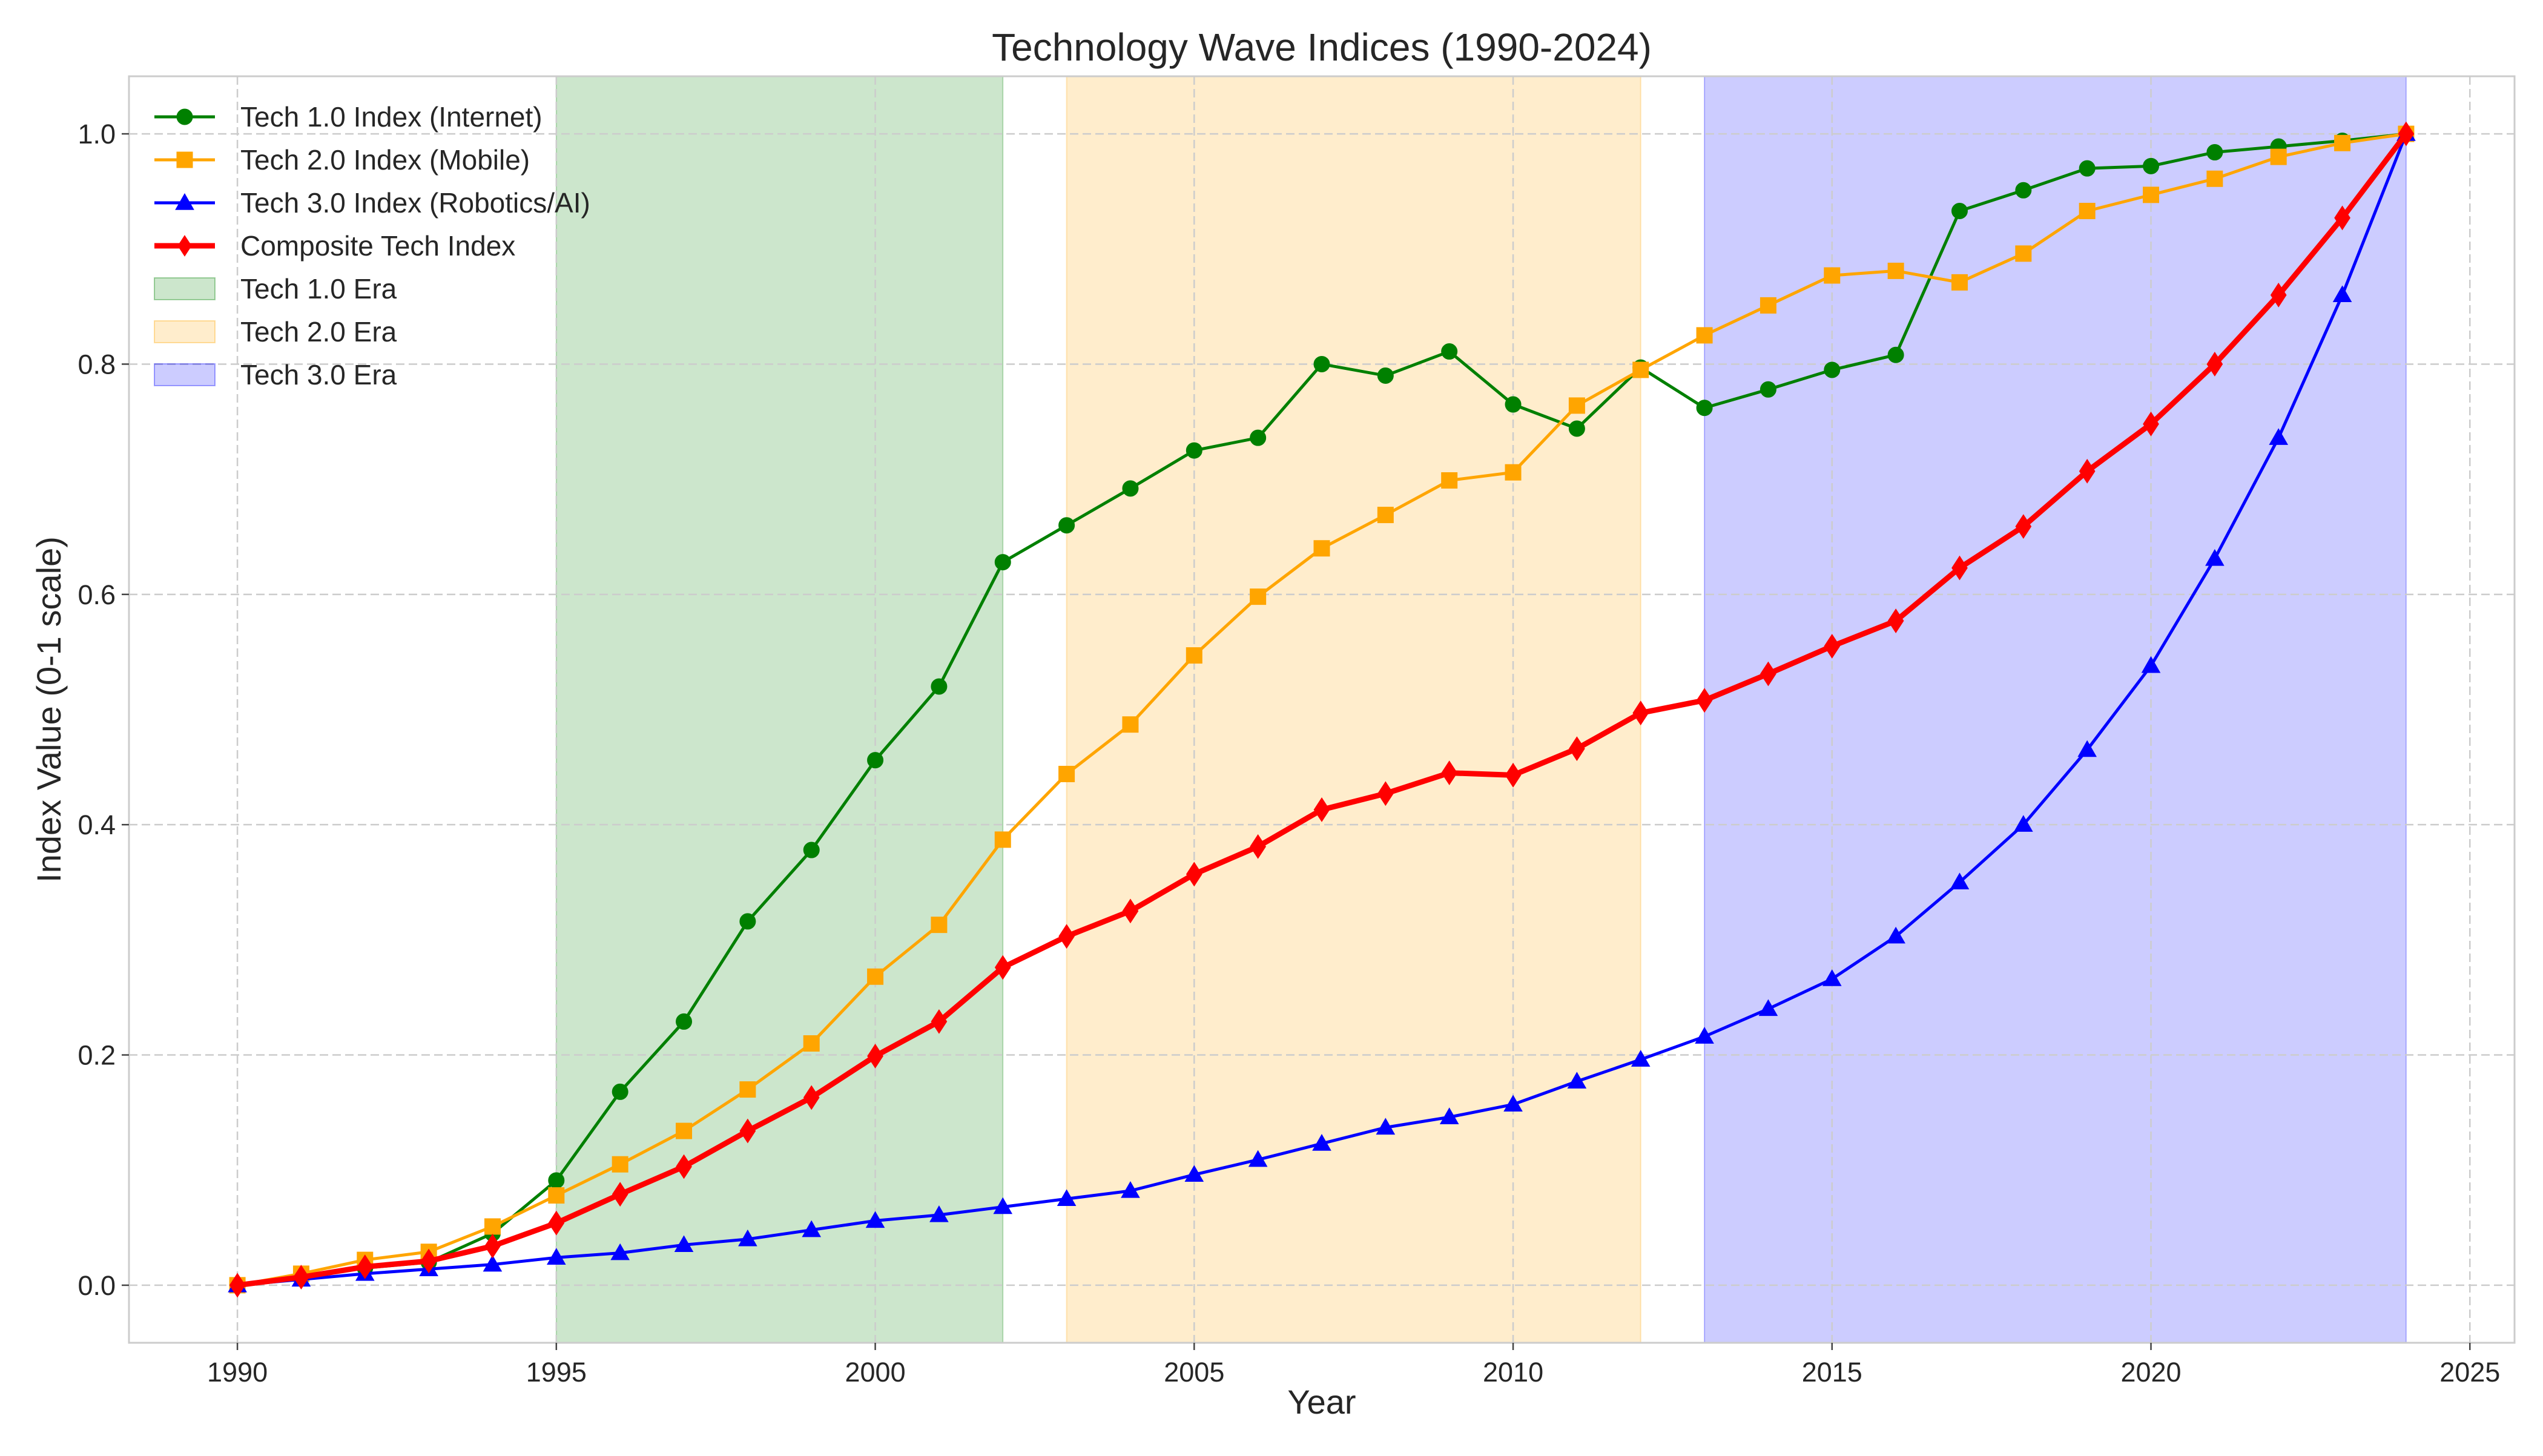 The image size is (2543, 1456). I want to click on y-axis-title: Index Value (0-1 scale), so click(49, 709).